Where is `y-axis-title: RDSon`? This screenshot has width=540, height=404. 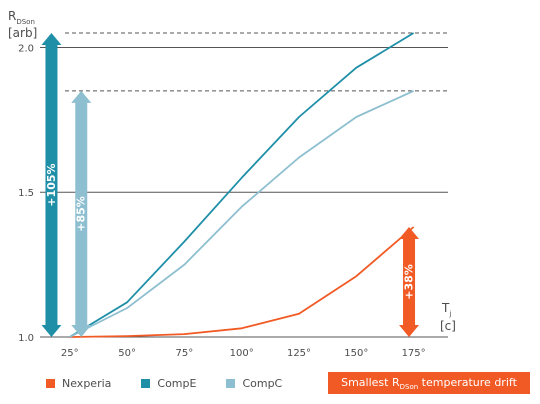 y-axis-title: RDSon is located at coordinates (21, 17).